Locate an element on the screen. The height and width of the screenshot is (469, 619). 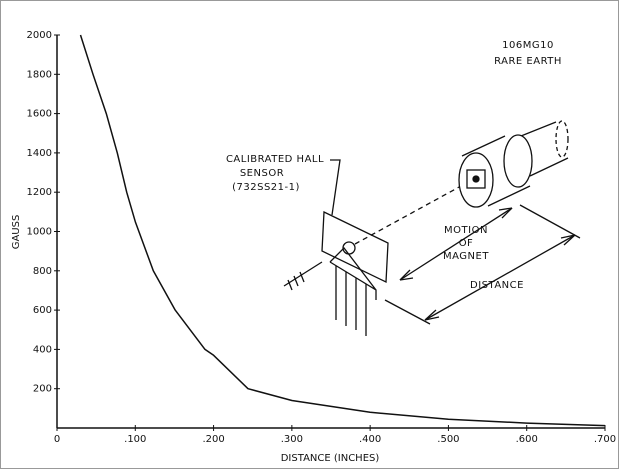
magnet-body is located at coordinates (496, 171).